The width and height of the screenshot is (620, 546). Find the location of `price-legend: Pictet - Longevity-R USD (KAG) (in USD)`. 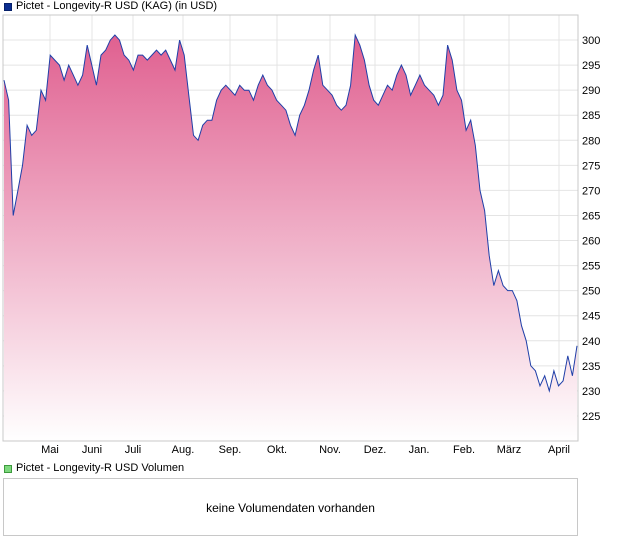

price-legend: Pictet - Longevity-R USD (KAG) (in USD) is located at coordinates (110, 6).